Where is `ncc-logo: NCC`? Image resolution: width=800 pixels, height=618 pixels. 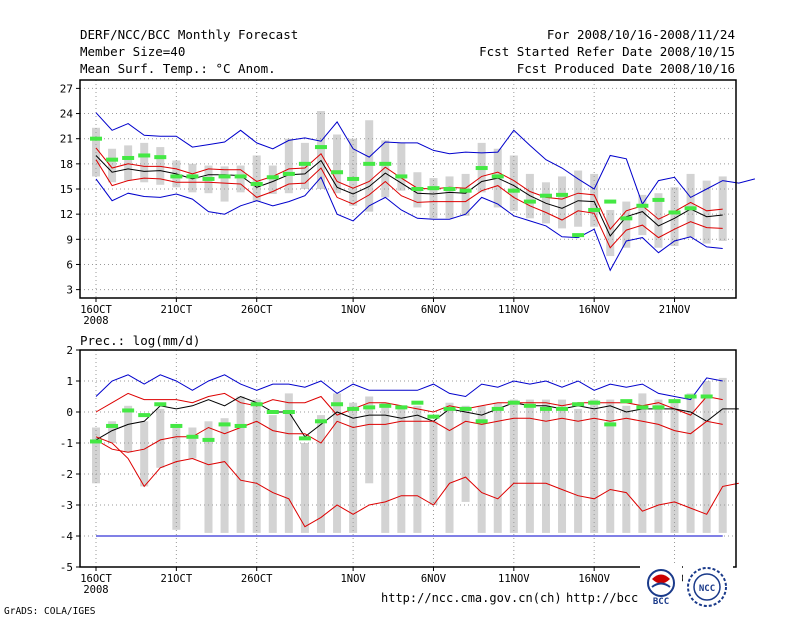 ncc-logo: NCC is located at coordinates (708, 587).